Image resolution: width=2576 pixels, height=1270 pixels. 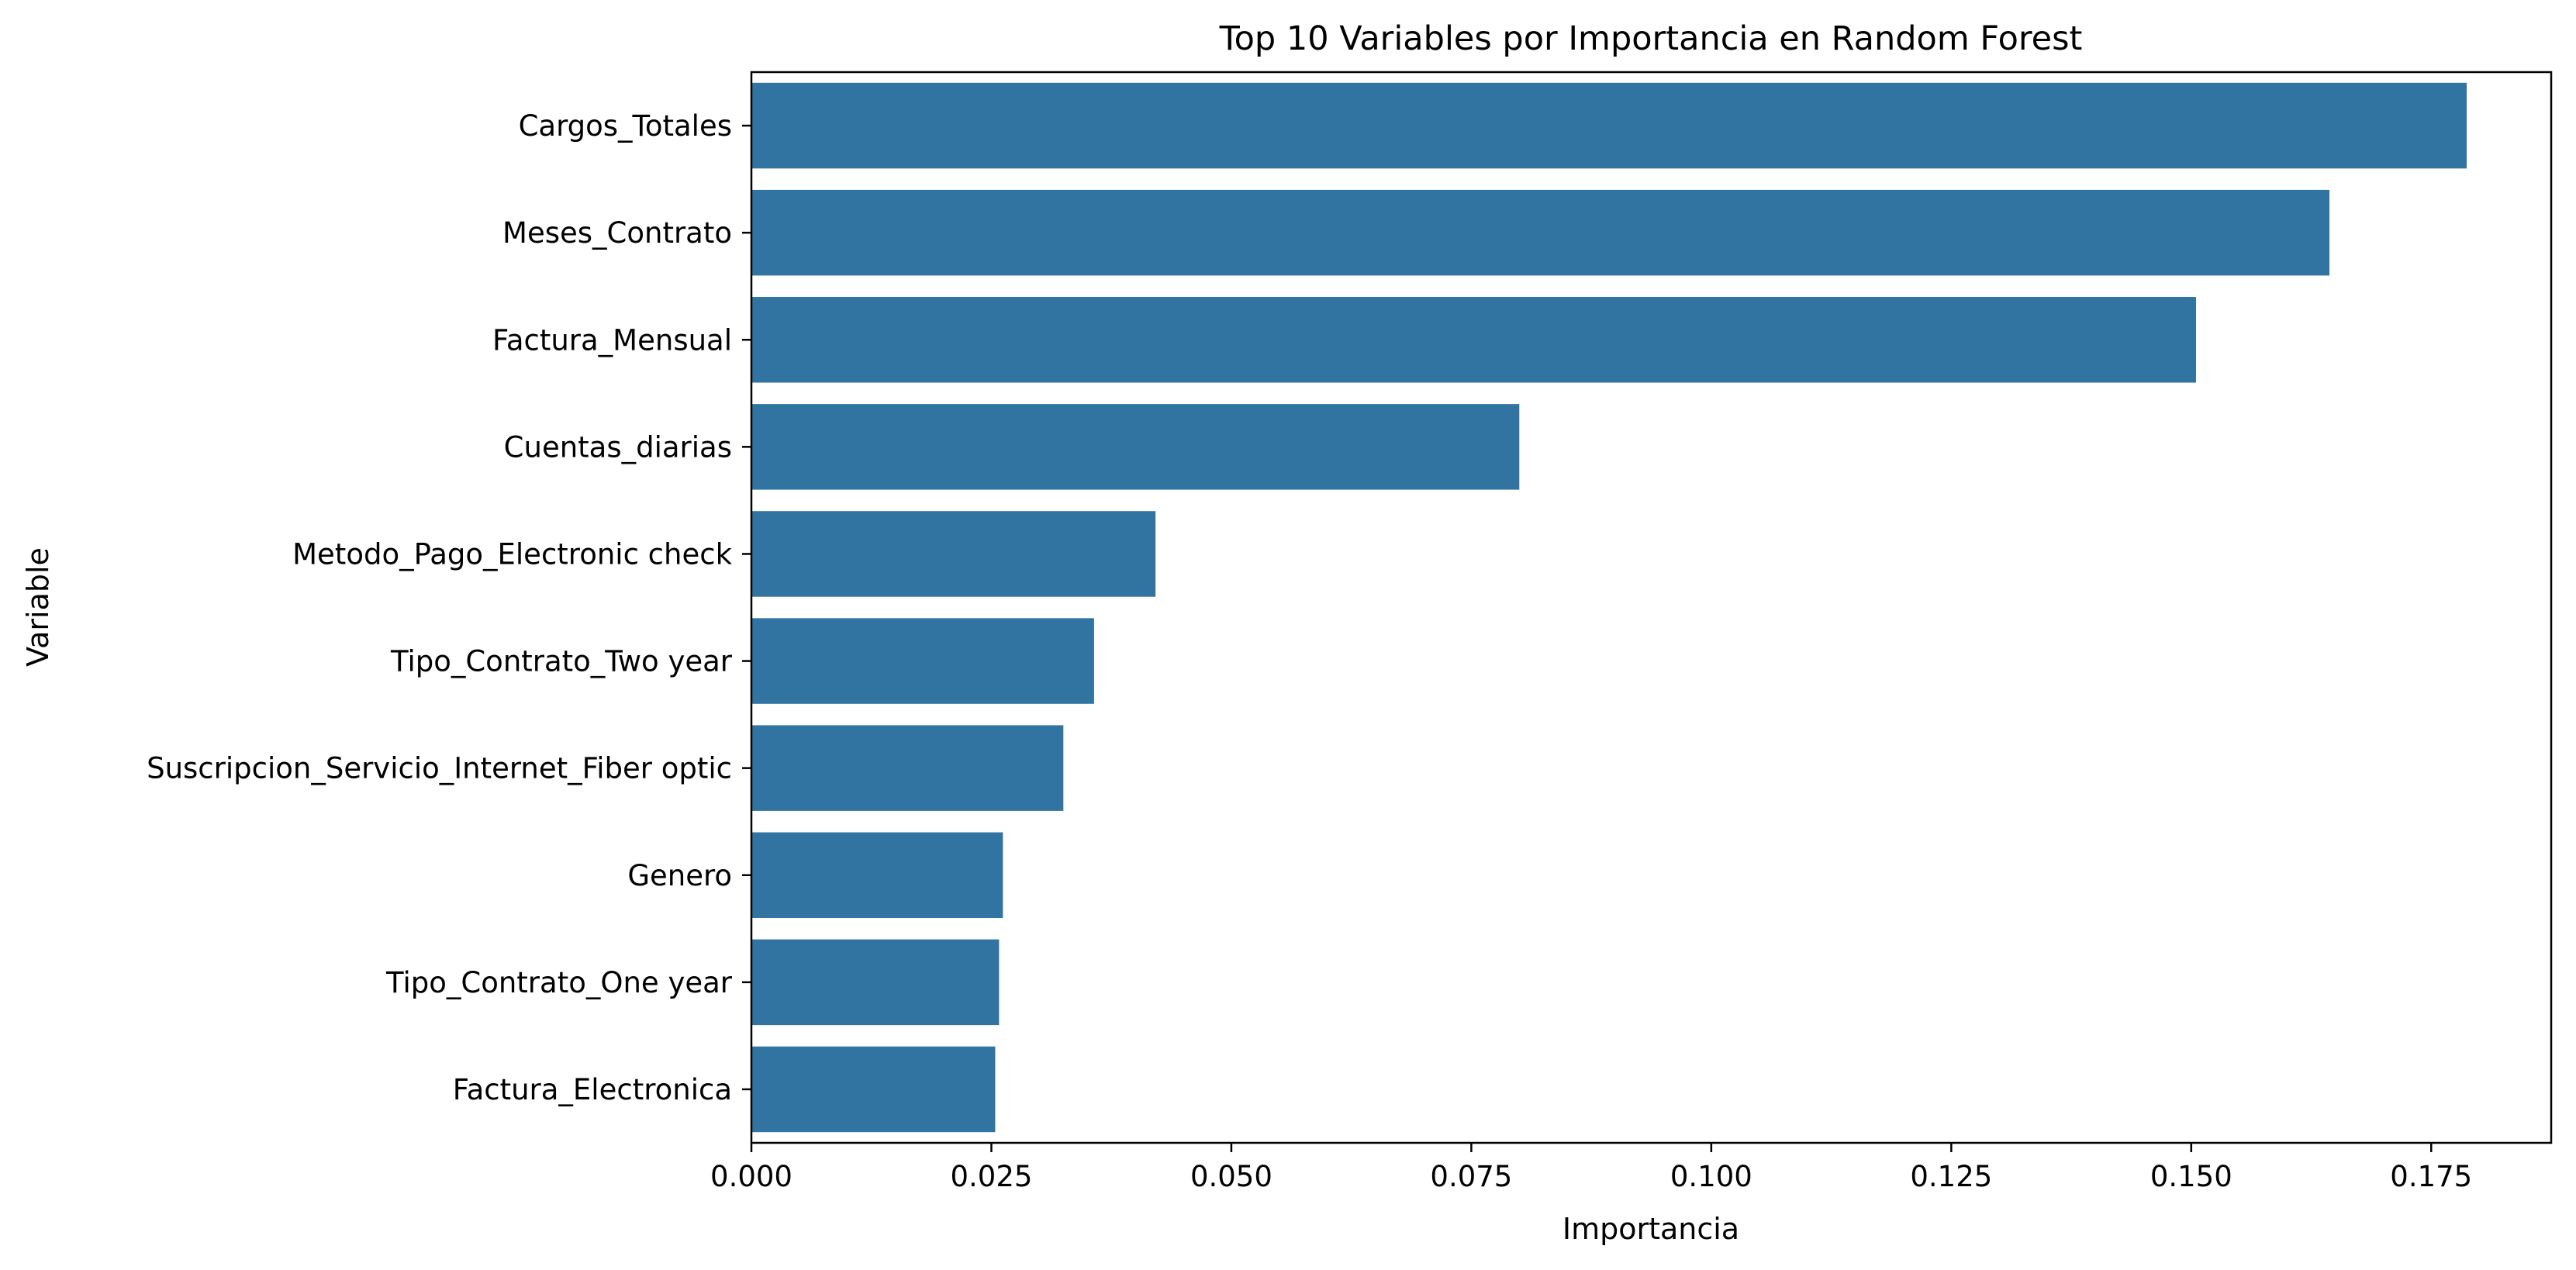 I want to click on y-tick-label: Genero, so click(x=680, y=876).